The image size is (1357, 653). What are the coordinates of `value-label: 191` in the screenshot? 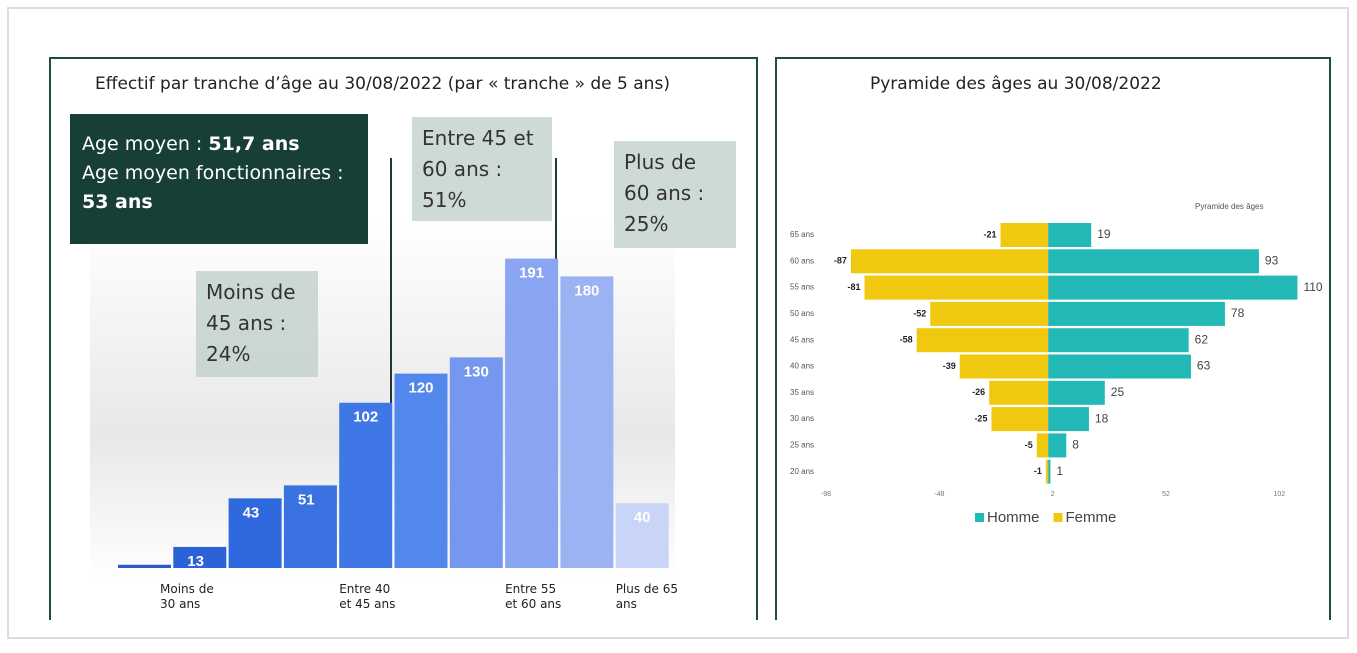 It's located at (531, 273).